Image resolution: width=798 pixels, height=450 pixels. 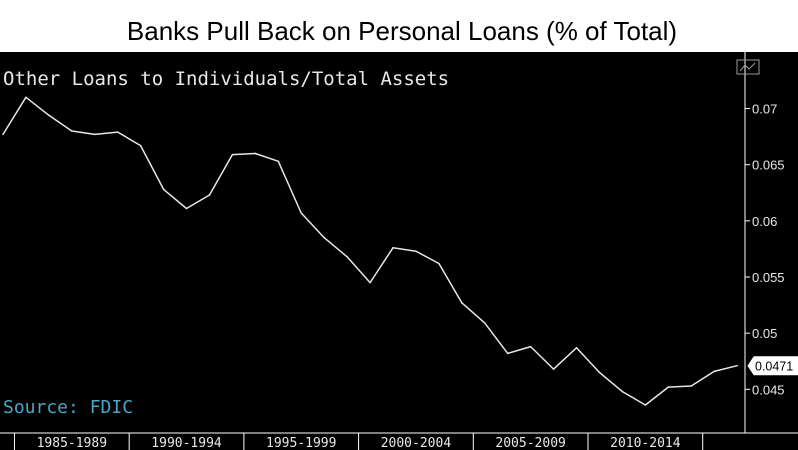 I want to click on chart-icon-line, so click(x=747, y=67).